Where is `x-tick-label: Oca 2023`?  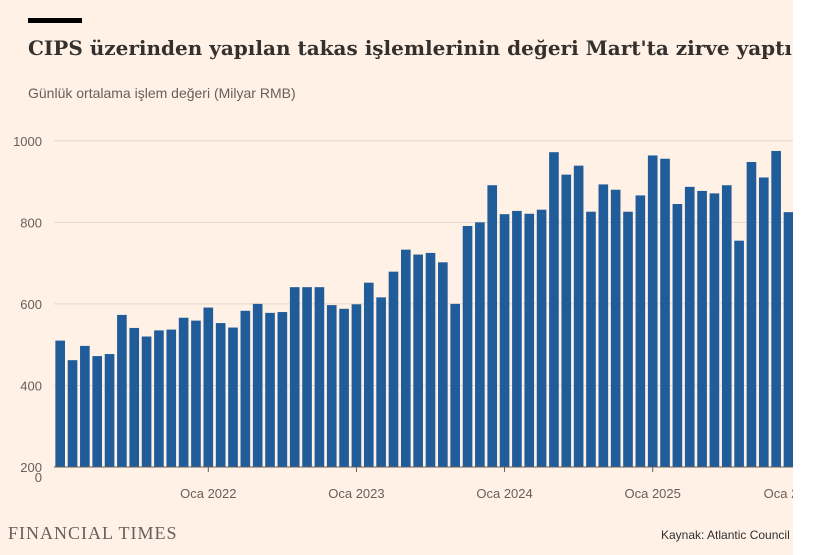
x-tick-label: Oca 2023 is located at coordinates (356, 493).